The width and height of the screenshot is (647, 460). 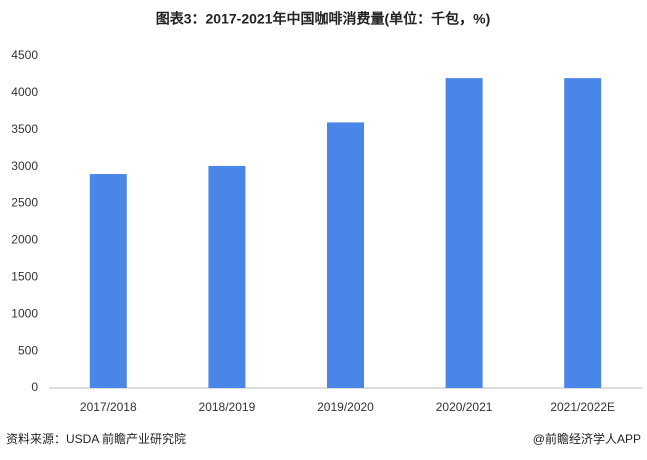 What do you see at coordinates (108, 407) in the screenshot?
I see `x-tick-label: 2017/2018` at bounding box center [108, 407].